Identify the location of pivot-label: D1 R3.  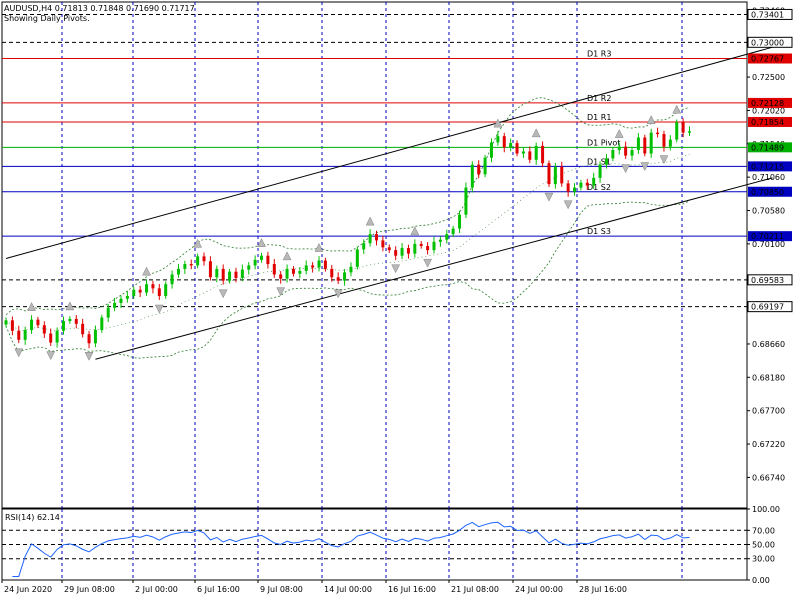
(599, 54).